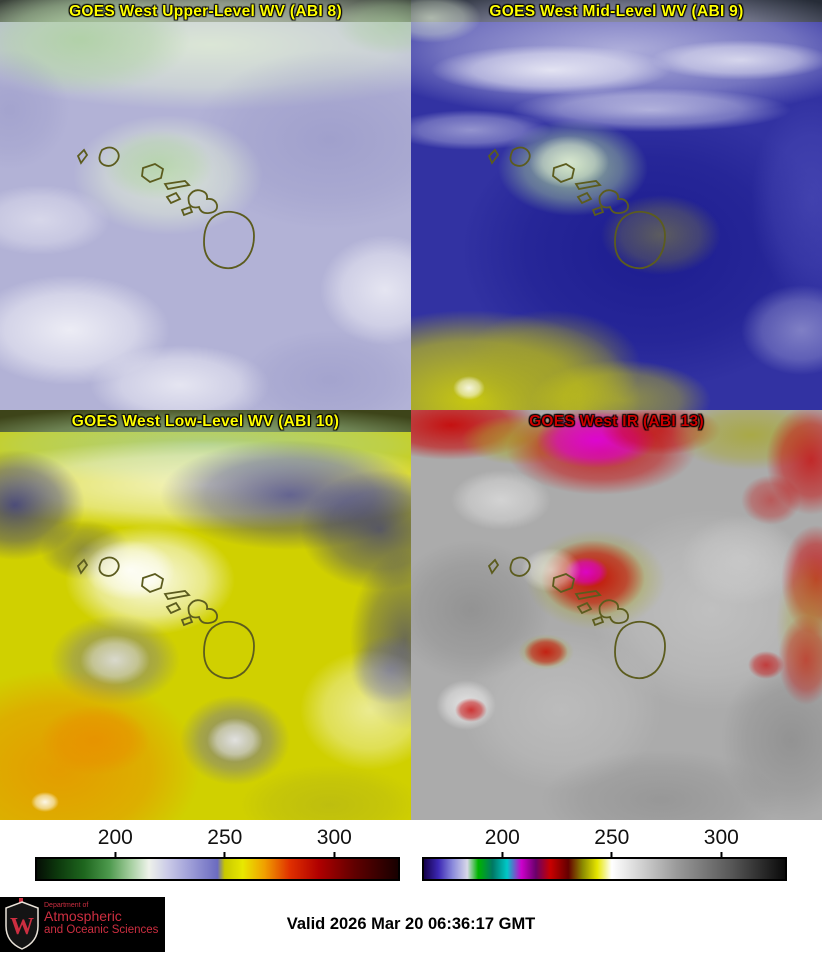 This screenshot has height=954, width=822. What do you see at coordinates (604, 869) in the screenshot?
I see `ir-colorbar-gradient` at bounding box center [604, 869].